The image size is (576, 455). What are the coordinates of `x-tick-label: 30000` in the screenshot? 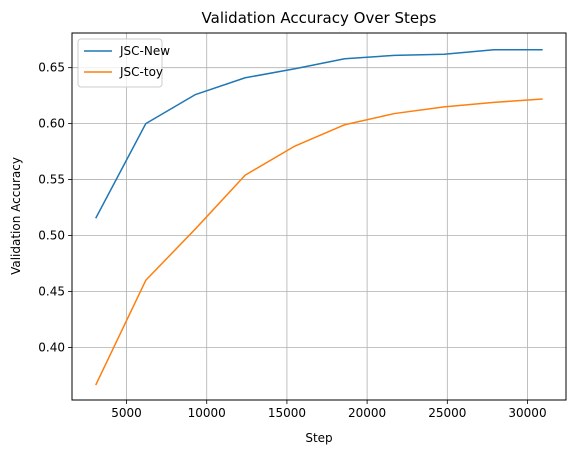 It's located at (527, 413).